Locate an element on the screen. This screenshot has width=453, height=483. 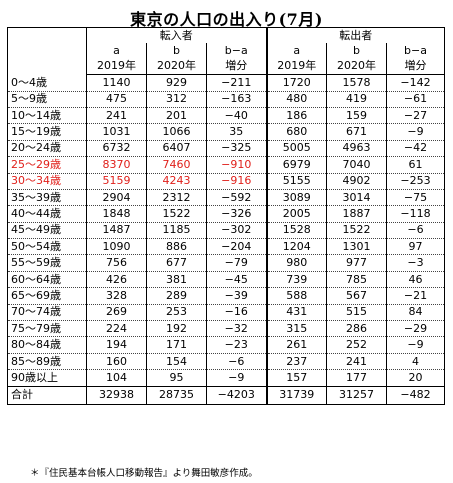
in-2019-cell: 756 is located at coordinates (116, 263).